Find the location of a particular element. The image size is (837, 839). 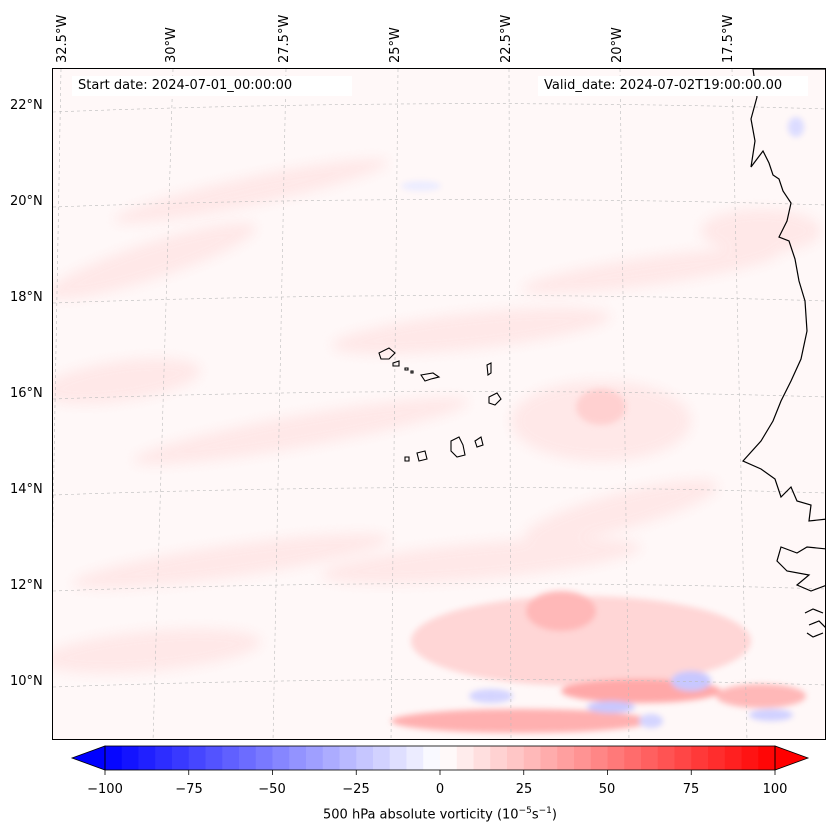

colorbar-segments is located at coordinates (440, 758).